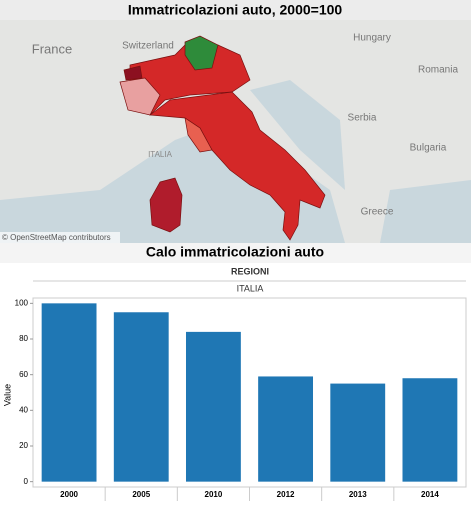 Image resolution: width=471 pixels, height=508 pixels. I want to click on aegean, so click(425, 211).